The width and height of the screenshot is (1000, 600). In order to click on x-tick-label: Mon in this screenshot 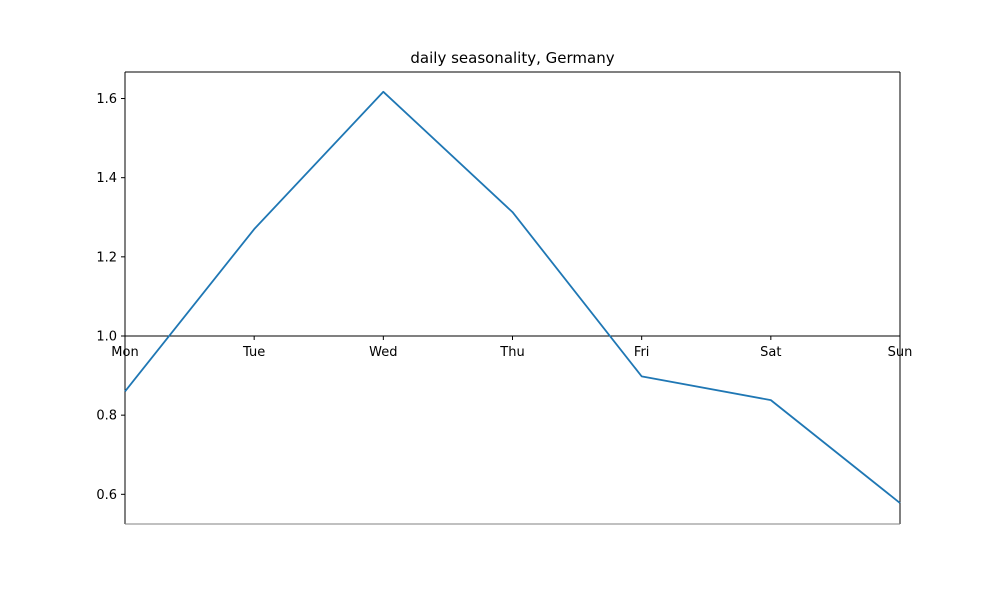, I will do `click(124, 352)`.